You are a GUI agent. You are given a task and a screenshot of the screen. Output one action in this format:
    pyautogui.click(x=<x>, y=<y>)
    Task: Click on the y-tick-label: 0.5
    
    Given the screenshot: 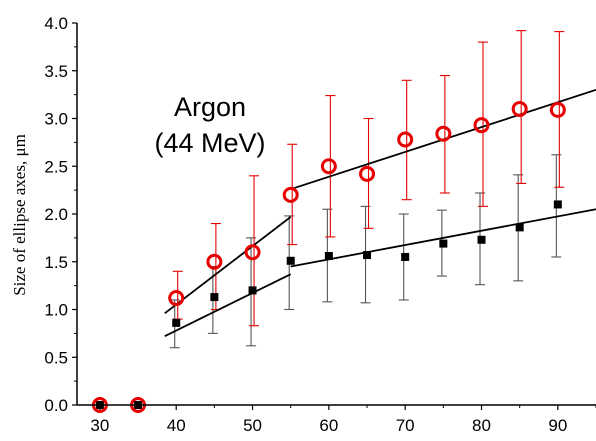 What is the action you would take?
    pyautogui.click(x=56, y=357)
    